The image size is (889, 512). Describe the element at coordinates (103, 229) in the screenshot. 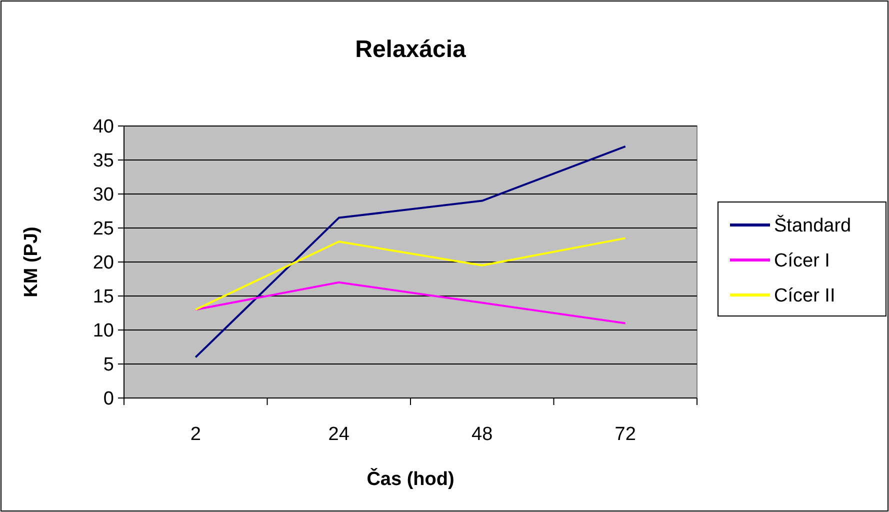

I see `y-tick-label: 25` at that location.